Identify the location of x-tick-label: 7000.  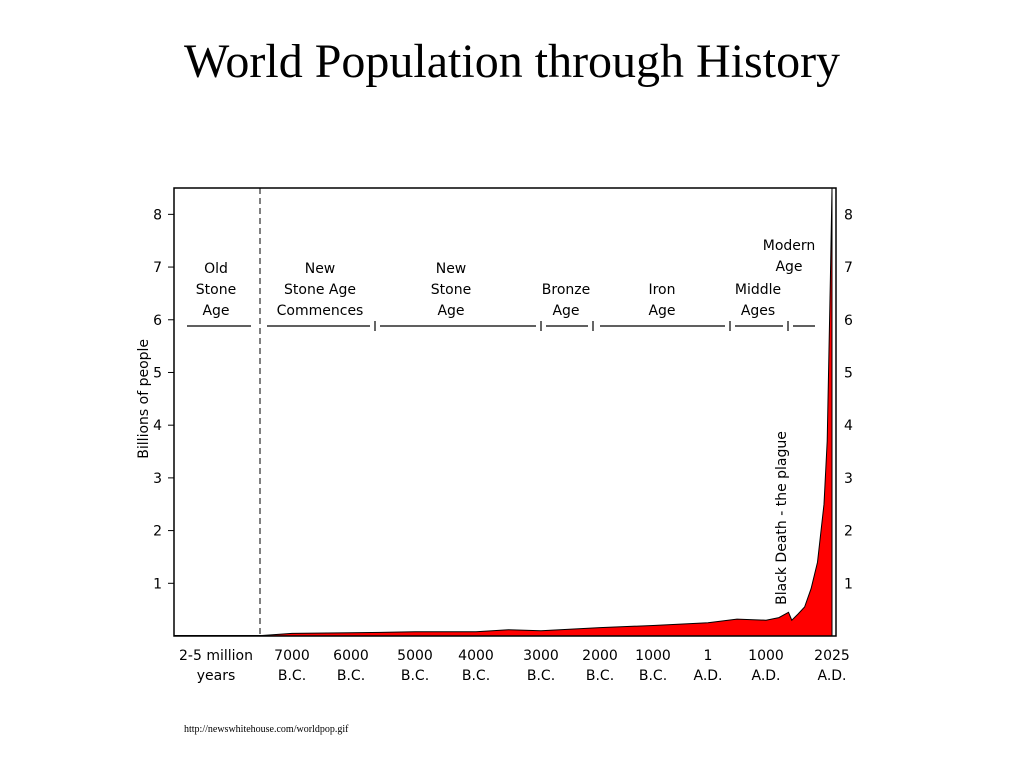
(292, 656).